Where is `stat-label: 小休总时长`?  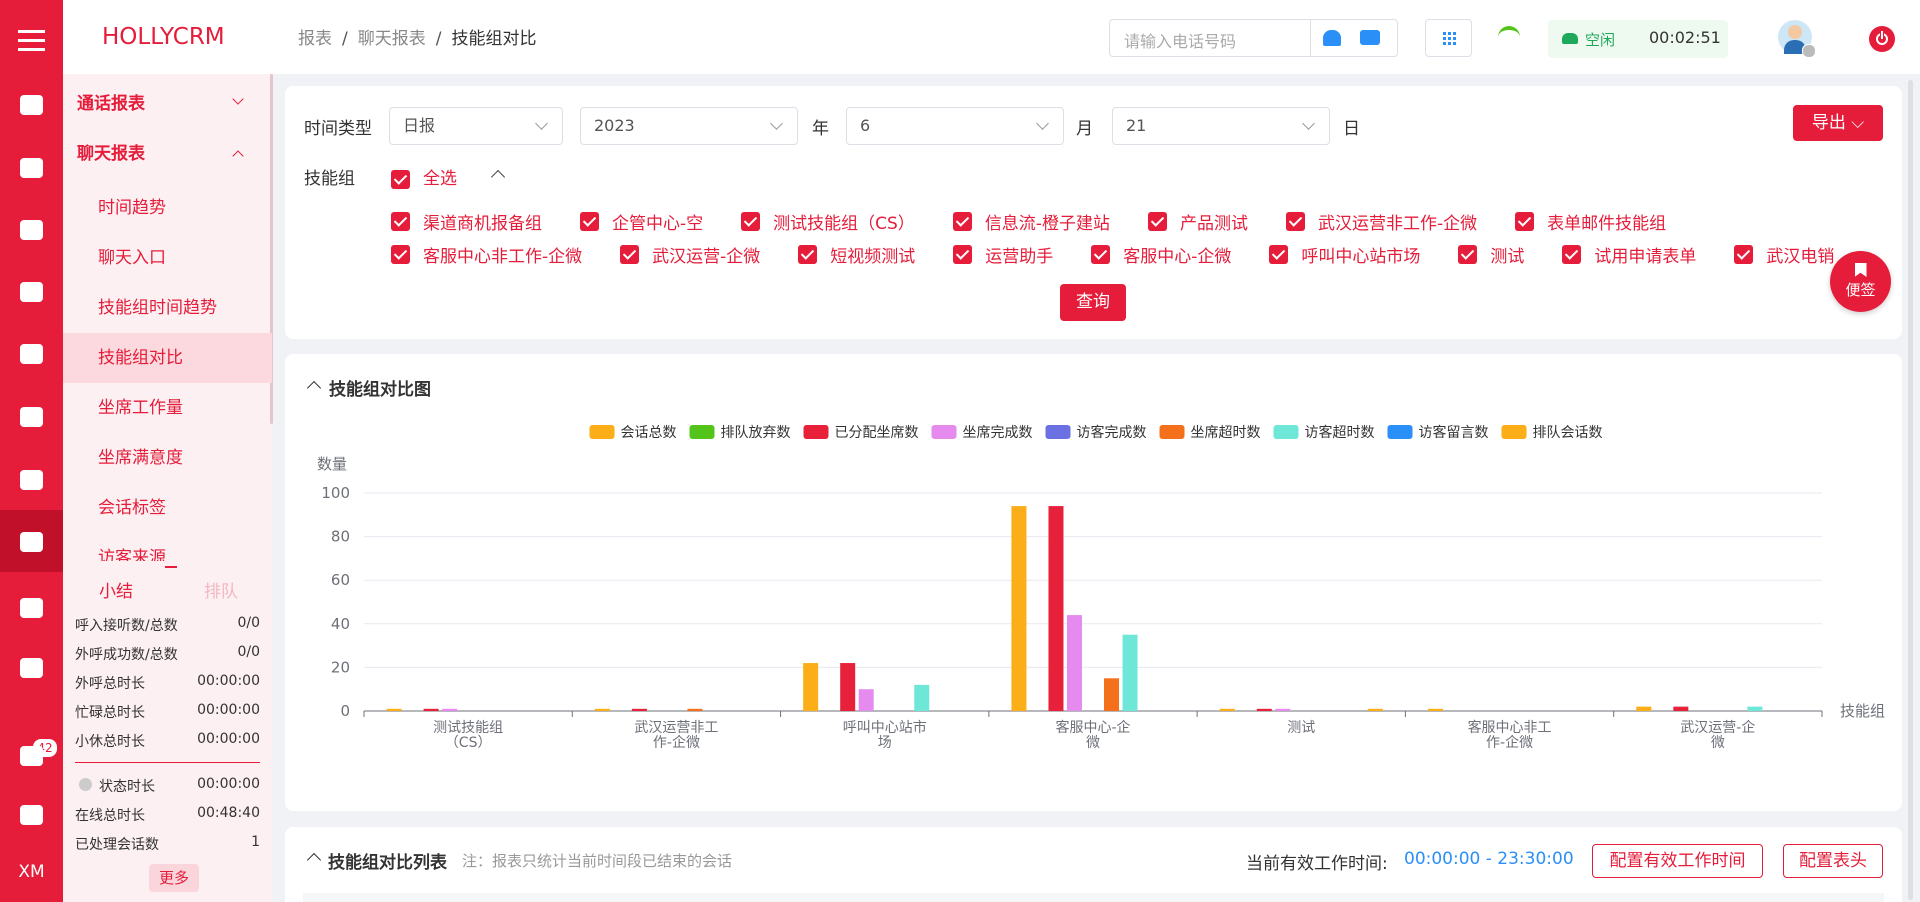 stat-label: 小休总时长 is located at coordinates (110, 742).